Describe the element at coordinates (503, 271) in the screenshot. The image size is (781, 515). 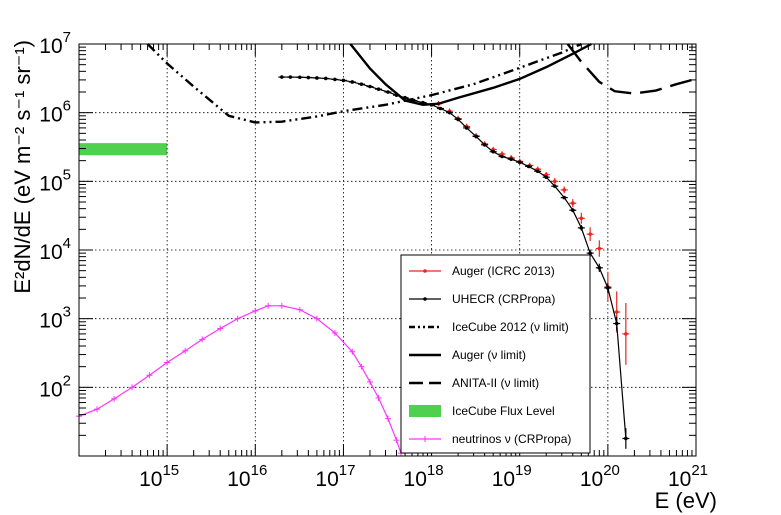
I see `legend-label: Auger (ICRC 2013)` at that location.